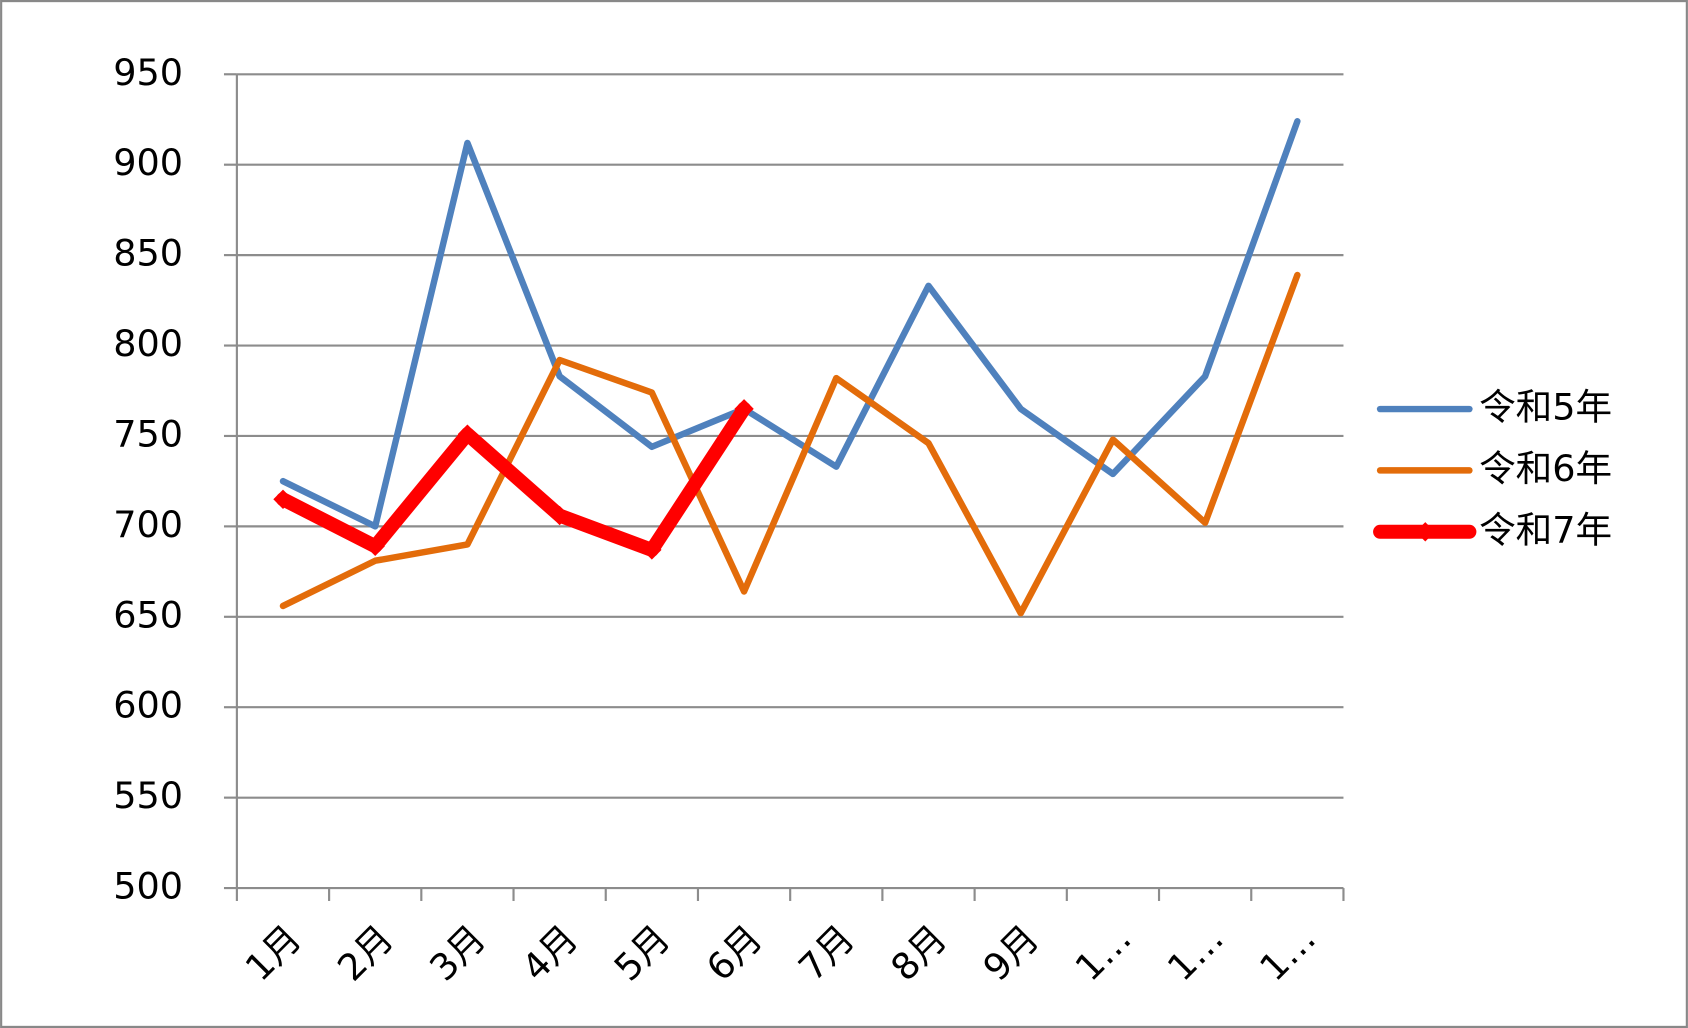  Describe the element at coordinates (148, 886) in the screenshot. I see `y-tick-label: 500` at that location.